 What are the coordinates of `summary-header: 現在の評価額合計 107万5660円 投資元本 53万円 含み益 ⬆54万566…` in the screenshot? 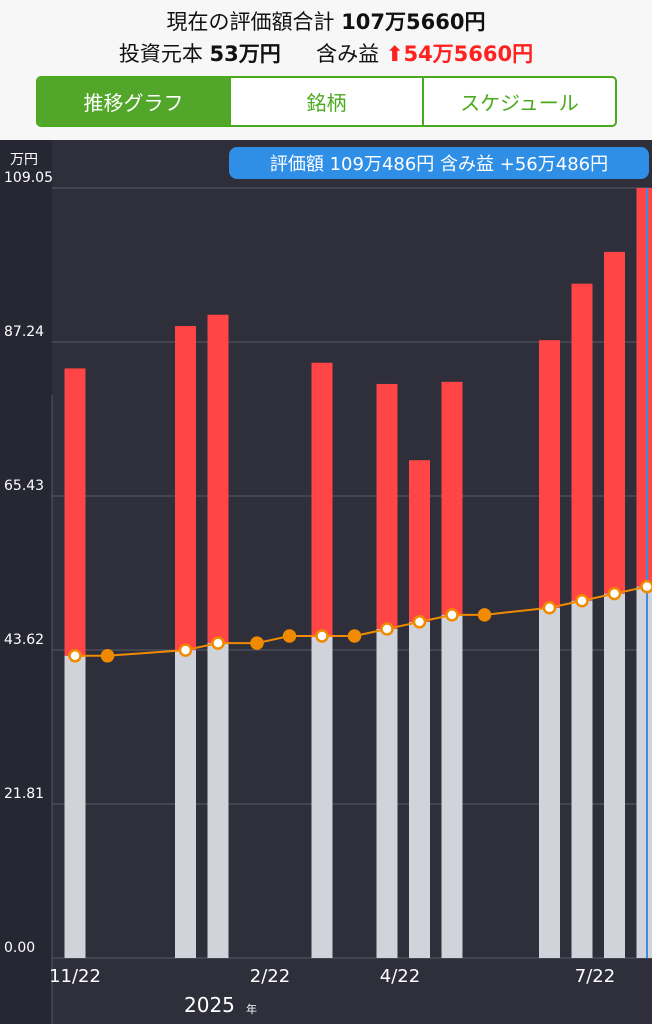 It's located at (326, 70).